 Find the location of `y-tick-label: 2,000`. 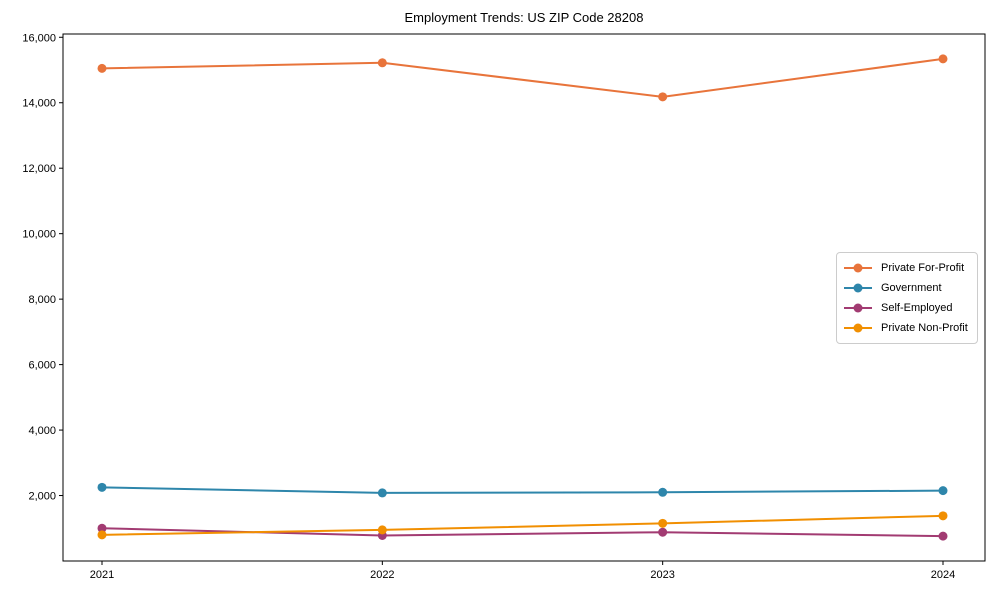

y-tick-label: 2,000 is located at coordinates (42, 497).